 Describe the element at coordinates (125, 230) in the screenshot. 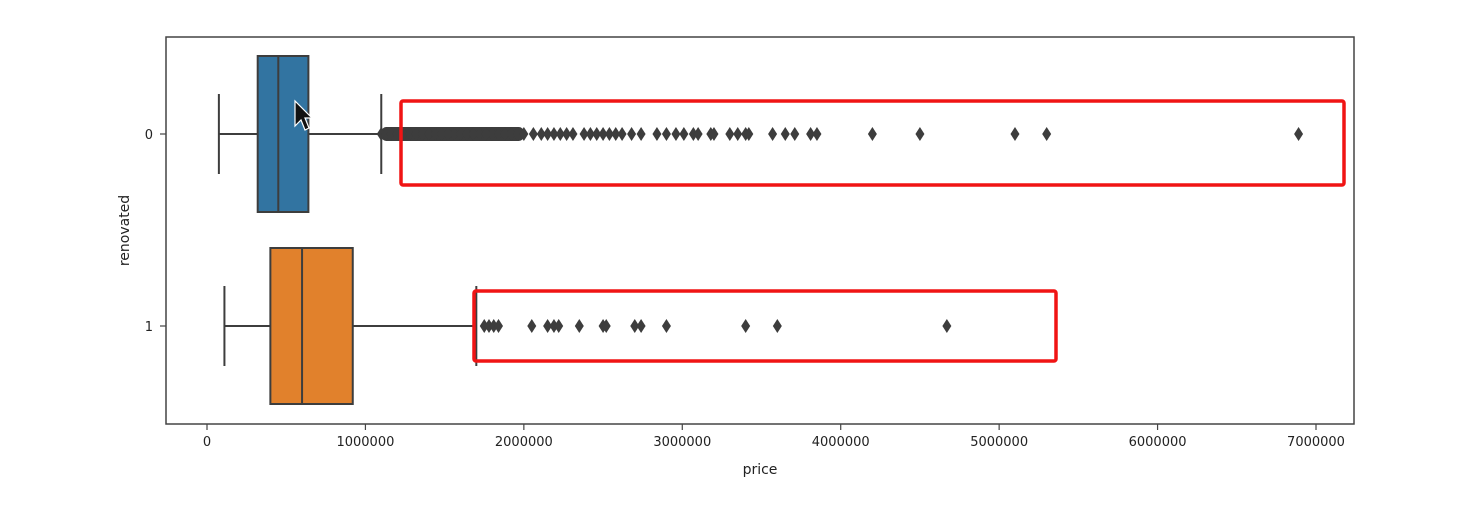

I see `y-axis-label: renovated` at that location.